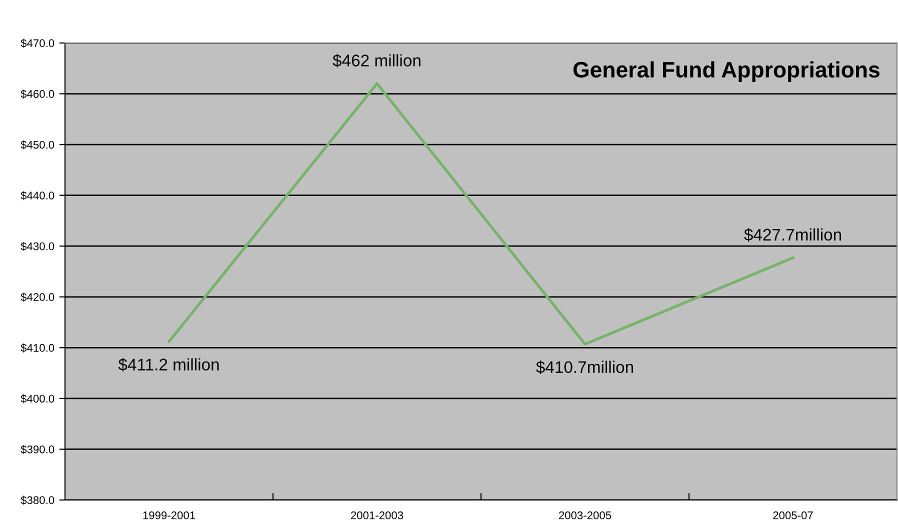 Image resolution: width=898 pixels, height=524 pixels. I want to click on y-tick-label: $430.0, so click(37, 246).